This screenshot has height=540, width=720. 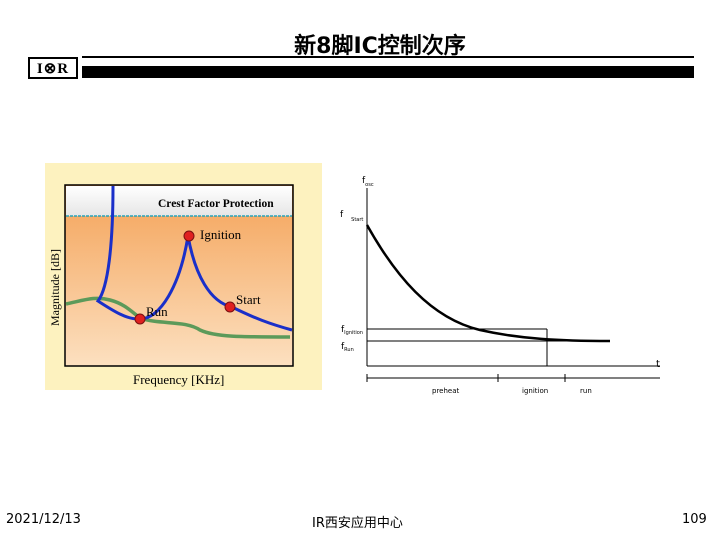 I want to click on f-run-label: fRun, so click(x=347, y=347).